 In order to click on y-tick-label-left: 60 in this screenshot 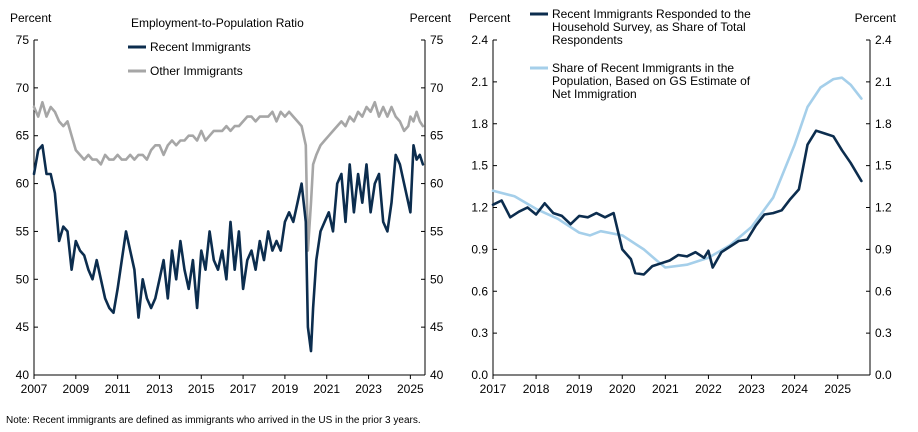, I will do `click(23, 184)`.